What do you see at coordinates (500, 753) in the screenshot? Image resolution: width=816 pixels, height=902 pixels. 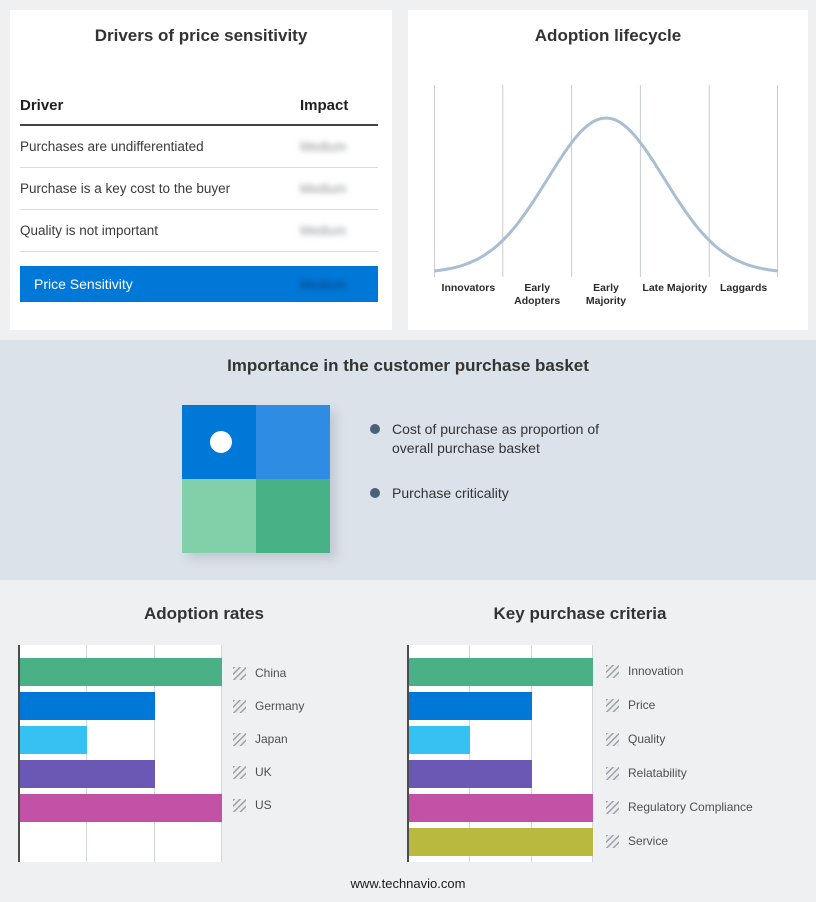 I see `key-criteria-plot` at bounding box center [500, 753].